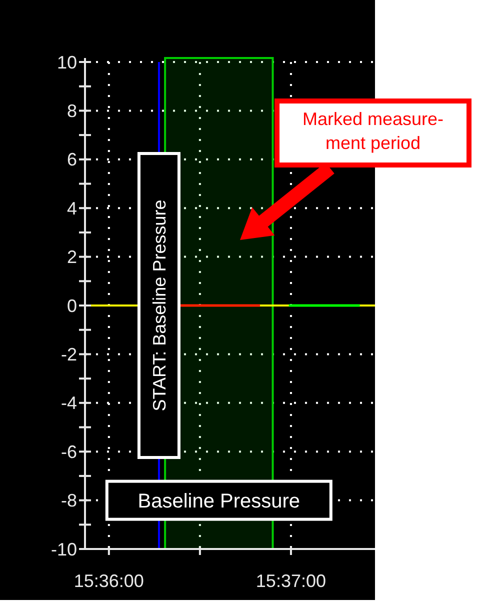  I want to click on y-tick-label: 2, so click(71, 257).